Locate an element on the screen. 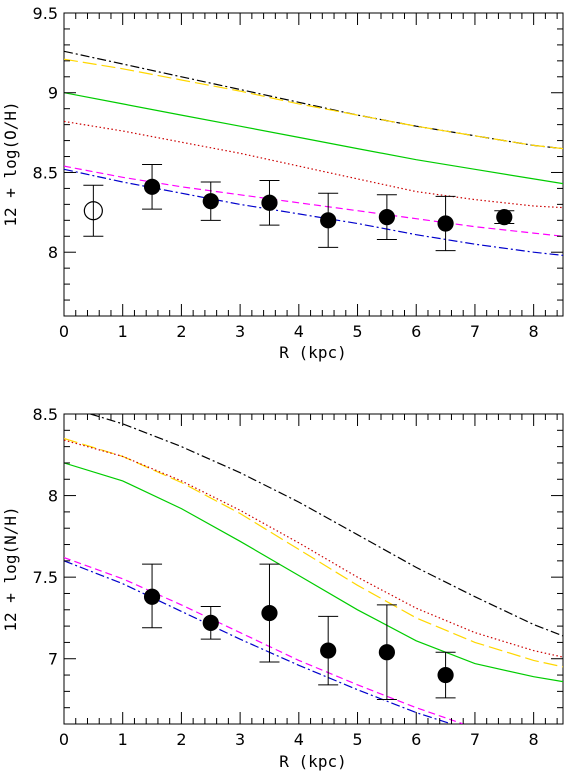  open-marker is located at coordinates (93, 211).